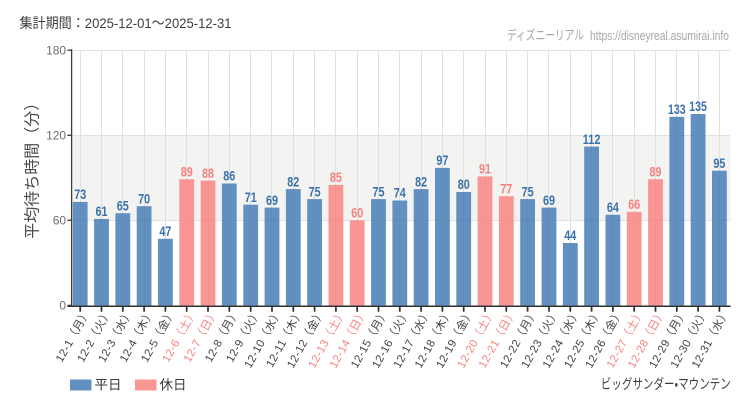  Describe the element at coordinates (336, 177) in the screenshot. I see `svg-text: 85` at that location.